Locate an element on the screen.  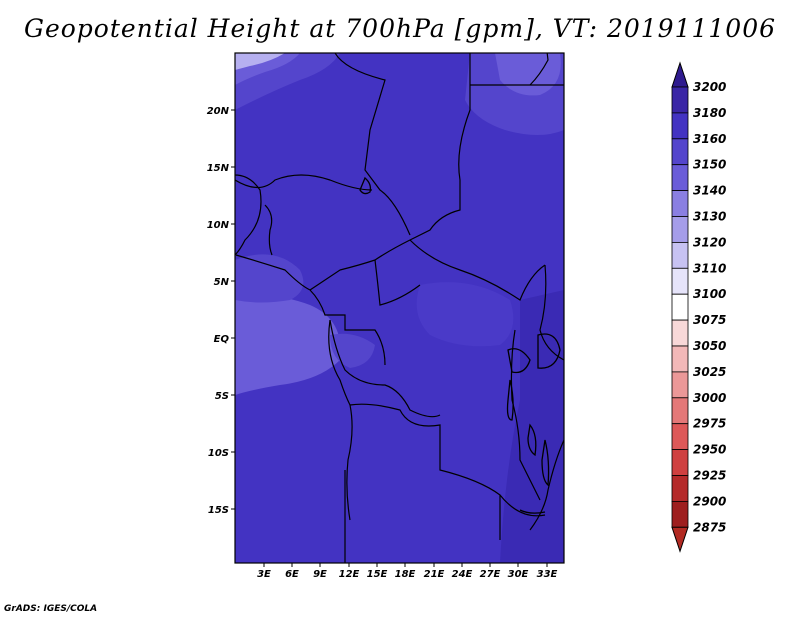
lat-label-5n: 5N is located at coordinates (222, 282).